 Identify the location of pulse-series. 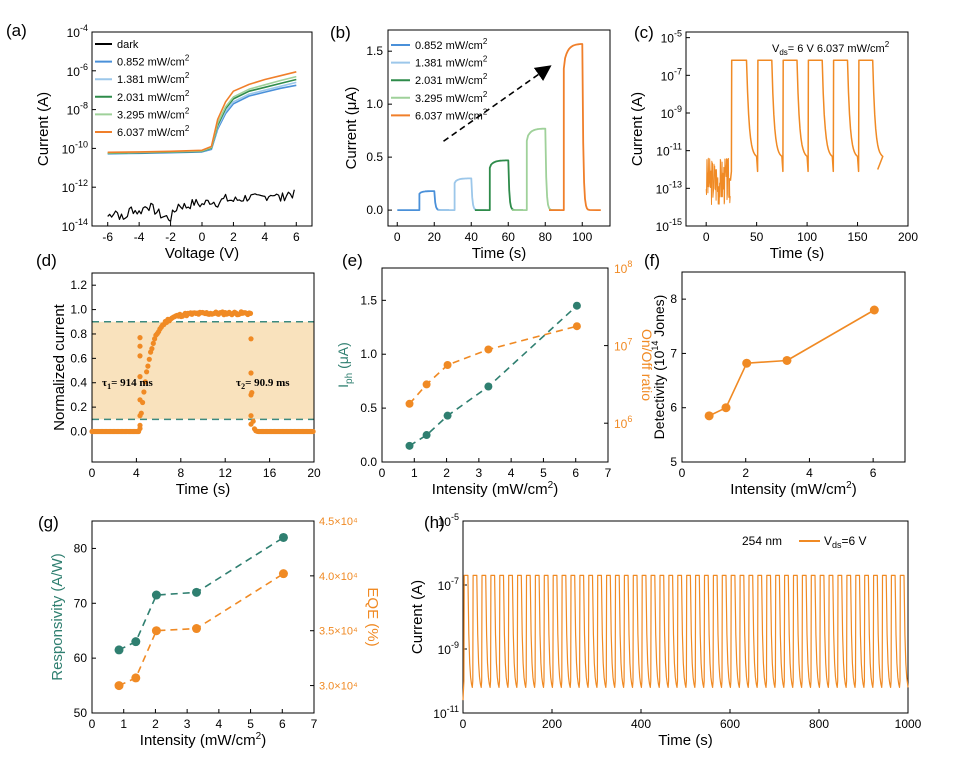
(423, 201).